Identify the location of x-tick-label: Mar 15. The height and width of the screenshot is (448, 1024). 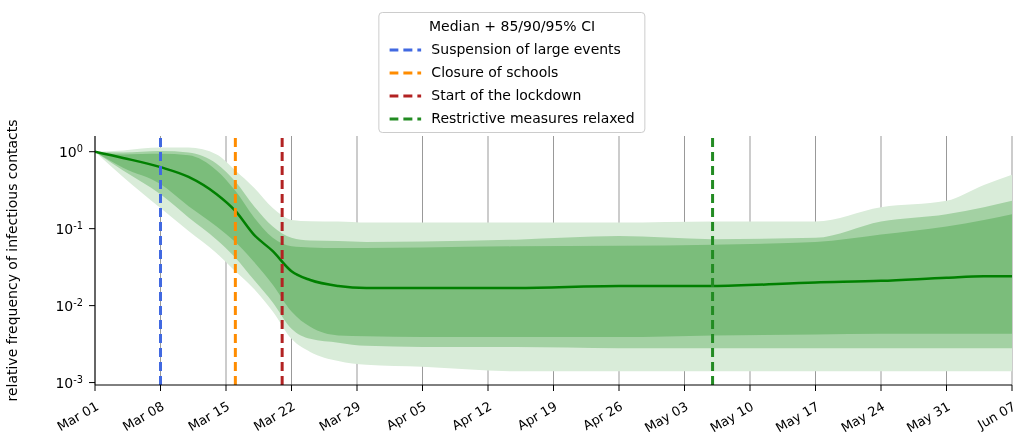
(209, 416).